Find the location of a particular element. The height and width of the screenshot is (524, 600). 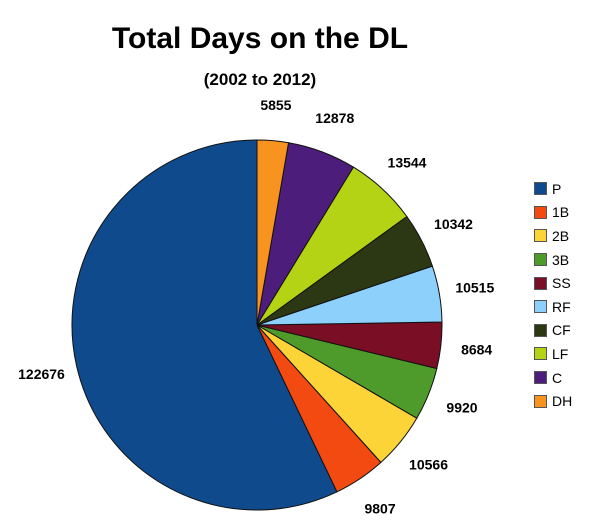

data-label-lf: 13544 is located at coordinates (407, 163).